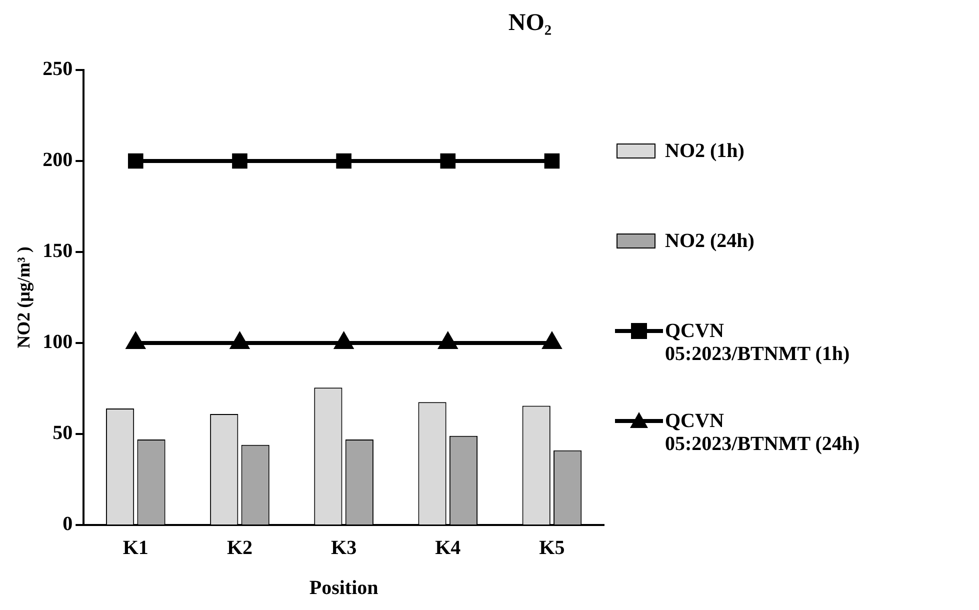 The width and height of the screenshot is (979, 610). What do you see at coordinates (239, 548) in the screenshot?
I see `x-tick-label: K2` at bounding box center [239, 548].